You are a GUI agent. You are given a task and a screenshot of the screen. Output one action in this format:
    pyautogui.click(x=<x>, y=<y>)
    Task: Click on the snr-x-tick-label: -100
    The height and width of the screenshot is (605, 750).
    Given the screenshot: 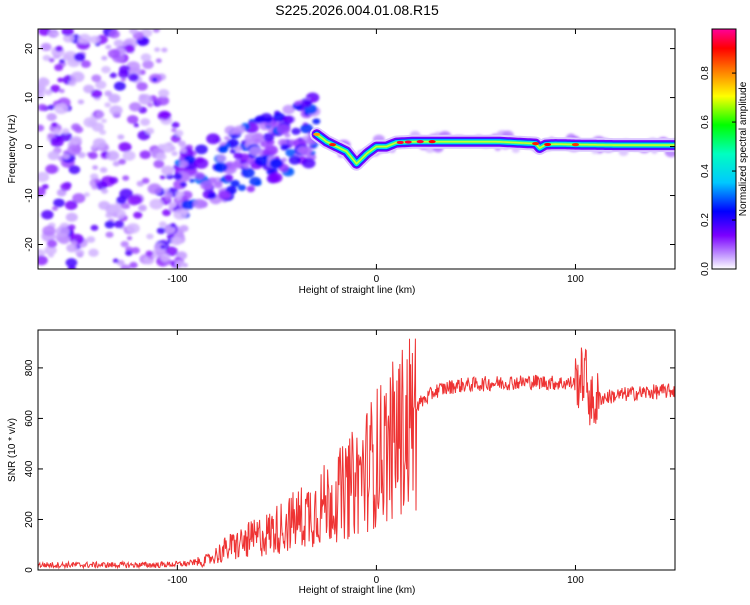 What is the action you would take?
    pyautogui.click(x=177, y=580)
    